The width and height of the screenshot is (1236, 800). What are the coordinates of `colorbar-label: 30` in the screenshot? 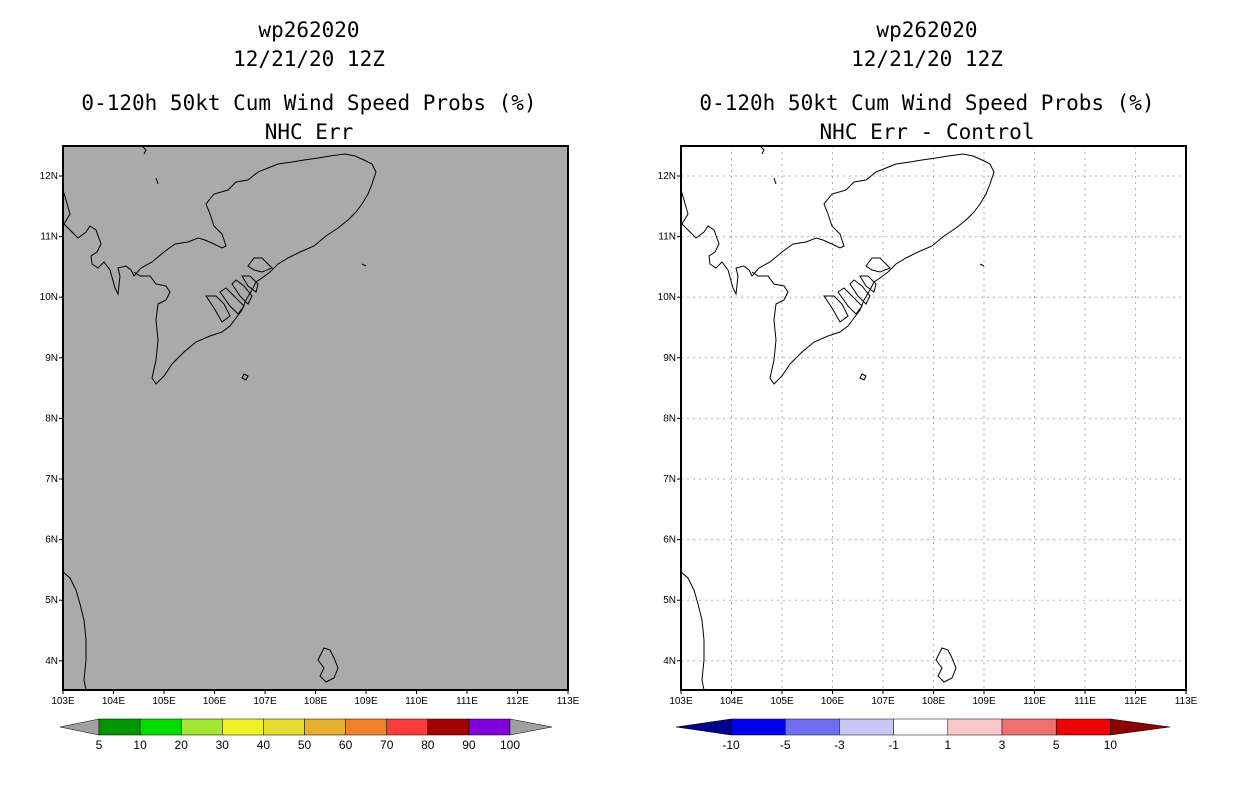 It's located at (223, 745).